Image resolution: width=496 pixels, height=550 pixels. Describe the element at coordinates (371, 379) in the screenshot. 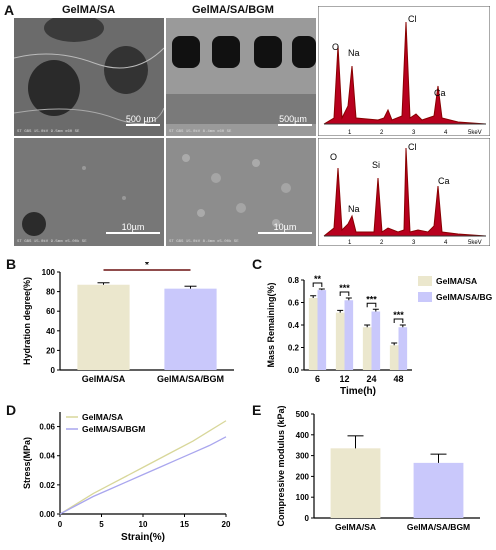

I see `x-tick-label: 24` at that location.